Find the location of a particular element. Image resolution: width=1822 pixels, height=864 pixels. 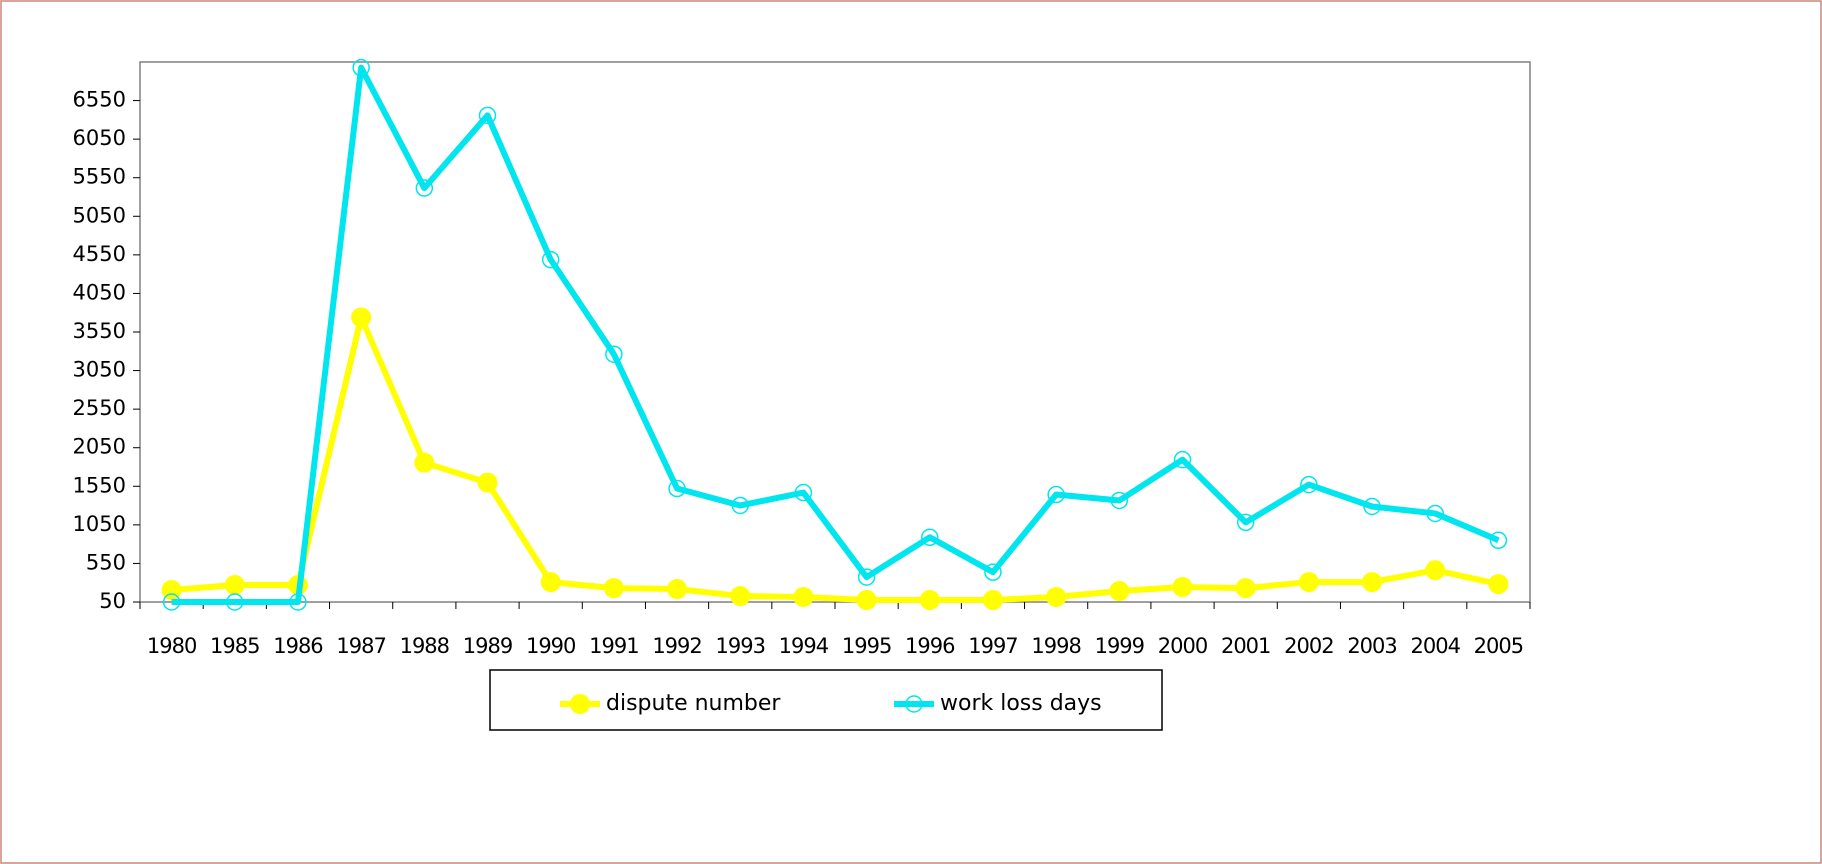

y-tick-label: 6550 is located at coordinates (99, 100).